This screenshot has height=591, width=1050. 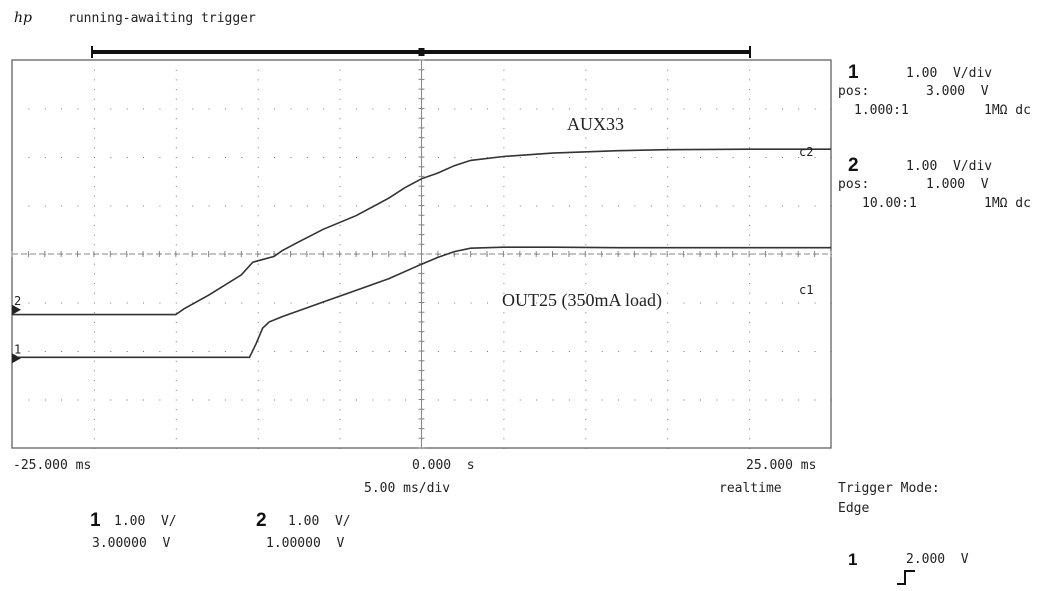 I want to click on time-center-label: 0.000 s, so click(x=443, y=465).